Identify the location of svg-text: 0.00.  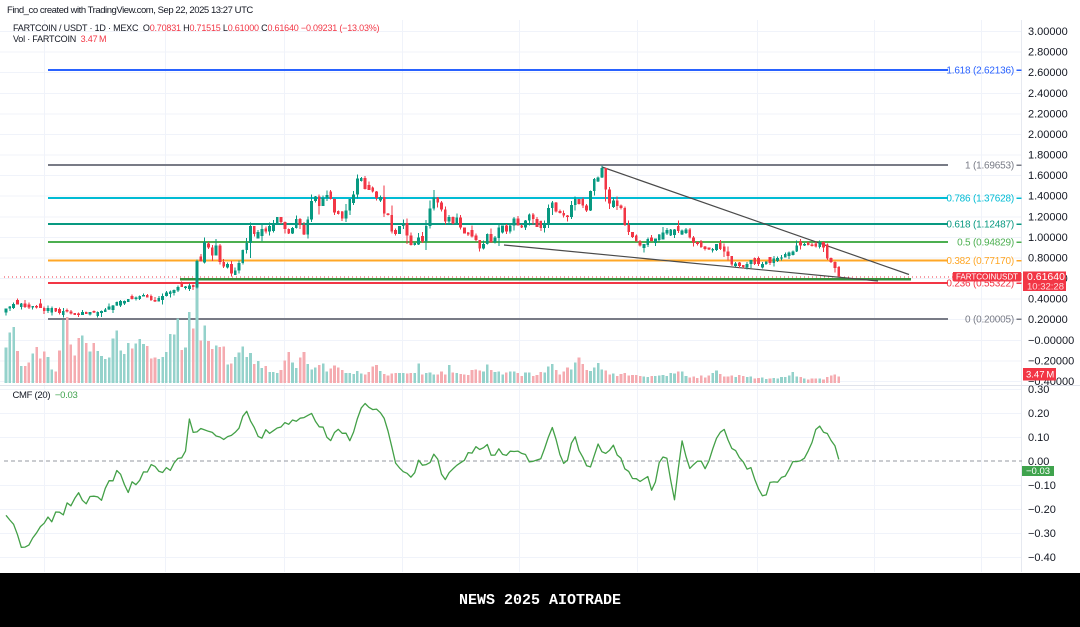
(1038, 462).